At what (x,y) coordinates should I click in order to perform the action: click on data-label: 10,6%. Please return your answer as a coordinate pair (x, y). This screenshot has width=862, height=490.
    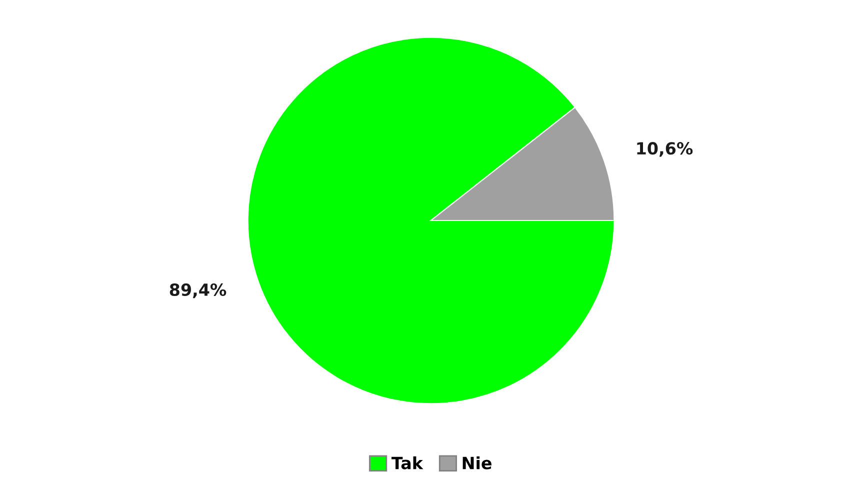
    Looking at the image, I should click on (665, 149).